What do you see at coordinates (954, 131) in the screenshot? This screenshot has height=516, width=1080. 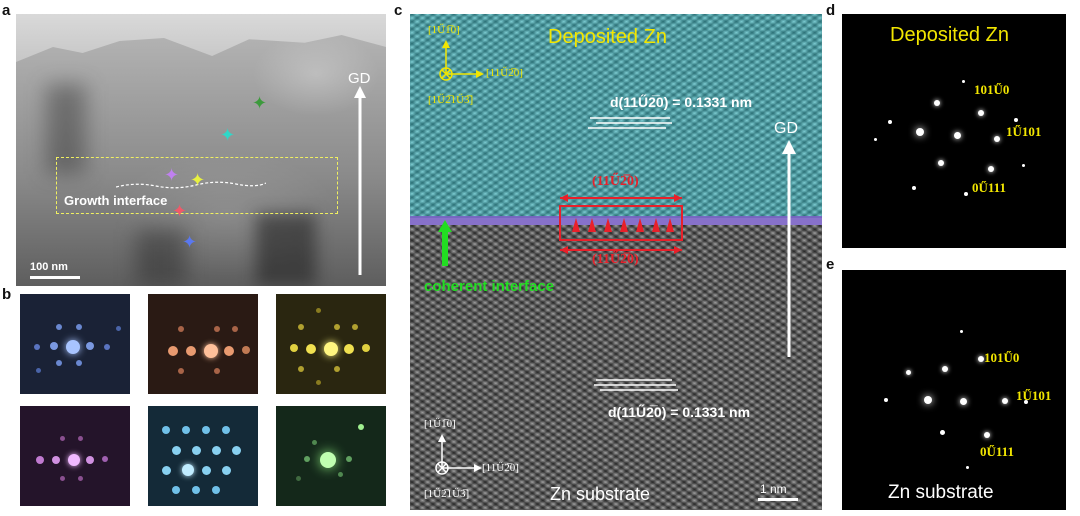 I see `fft-pattern-deposited: Deposited Zn 101Ű0 1Ű101 0Ű111` at bounding box center [954, 131].